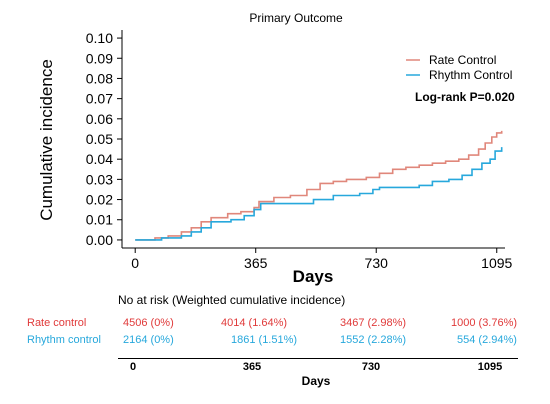  What do you see at coordinates (99, 220) in the screenshot?
I see `y-tick-label: 0.01` at bounding box center [99, 220].